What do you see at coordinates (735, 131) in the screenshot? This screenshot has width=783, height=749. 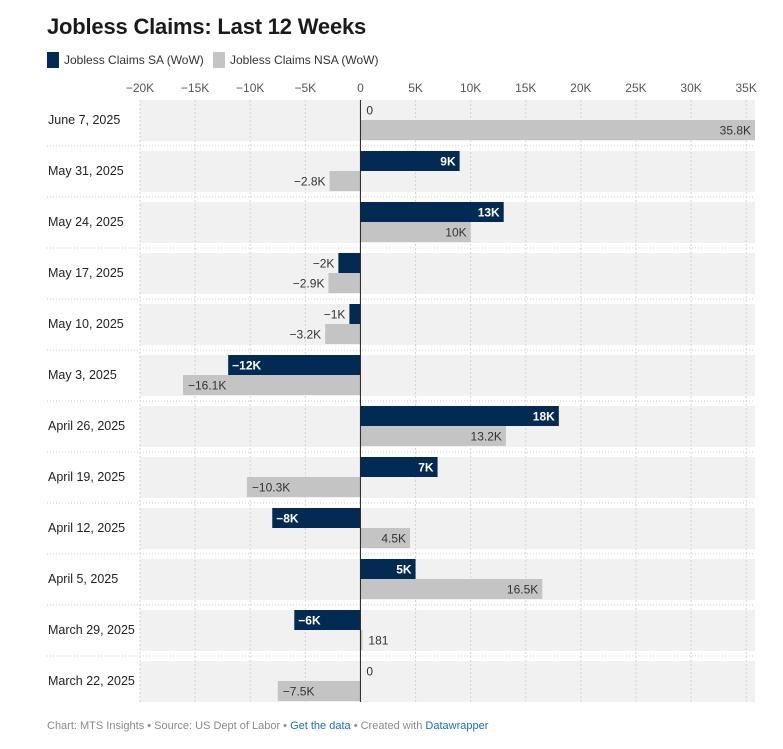 I see `data-label-nsa: 35.8K` at bounding box center [735, 131].